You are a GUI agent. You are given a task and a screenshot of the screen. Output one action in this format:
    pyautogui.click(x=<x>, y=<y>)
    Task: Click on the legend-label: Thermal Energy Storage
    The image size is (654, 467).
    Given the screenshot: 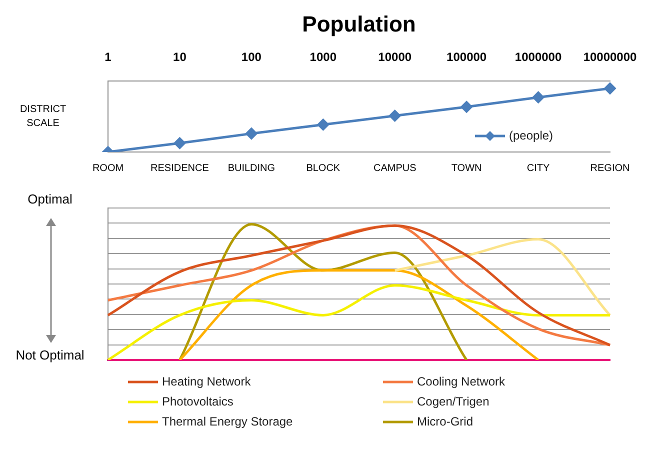 What is the action you would take?
    pyautogui.click(x=228, y=421)
    